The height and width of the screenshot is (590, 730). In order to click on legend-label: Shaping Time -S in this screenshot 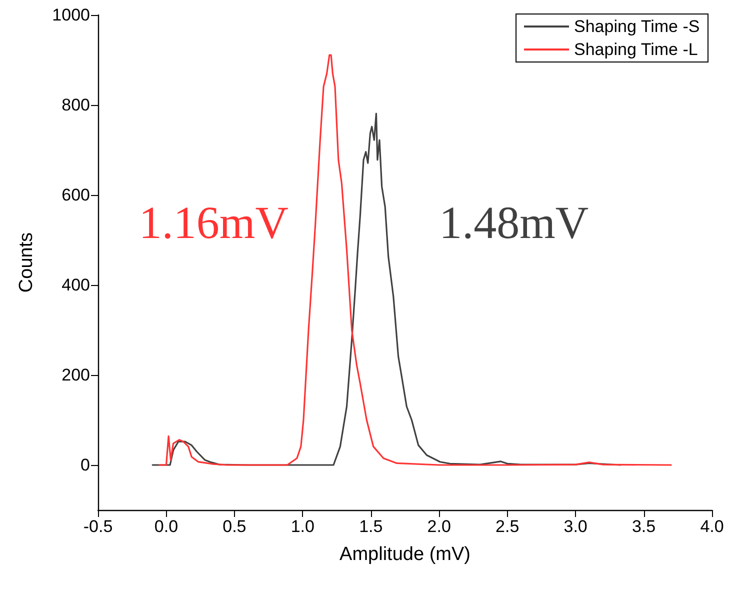, I will do `click(637, 26)`.